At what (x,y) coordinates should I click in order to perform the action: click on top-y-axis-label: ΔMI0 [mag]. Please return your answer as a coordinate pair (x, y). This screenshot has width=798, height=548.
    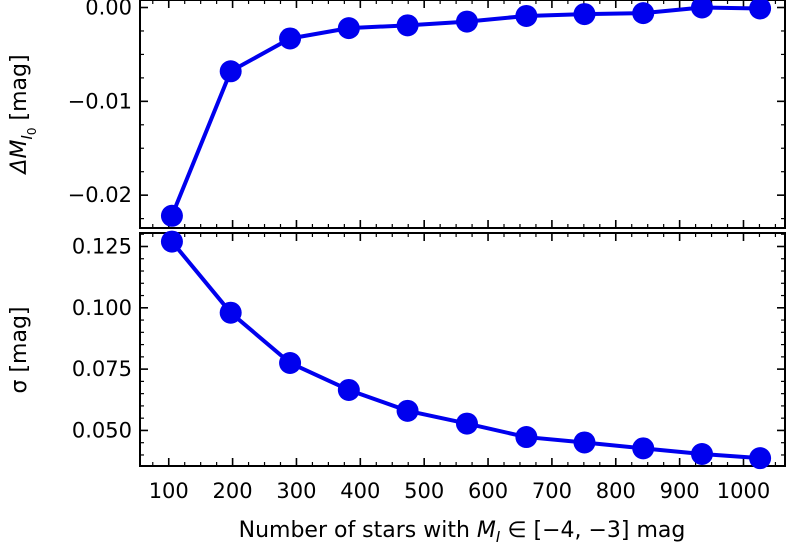
    Looking at the image, I should click on (23, 114).